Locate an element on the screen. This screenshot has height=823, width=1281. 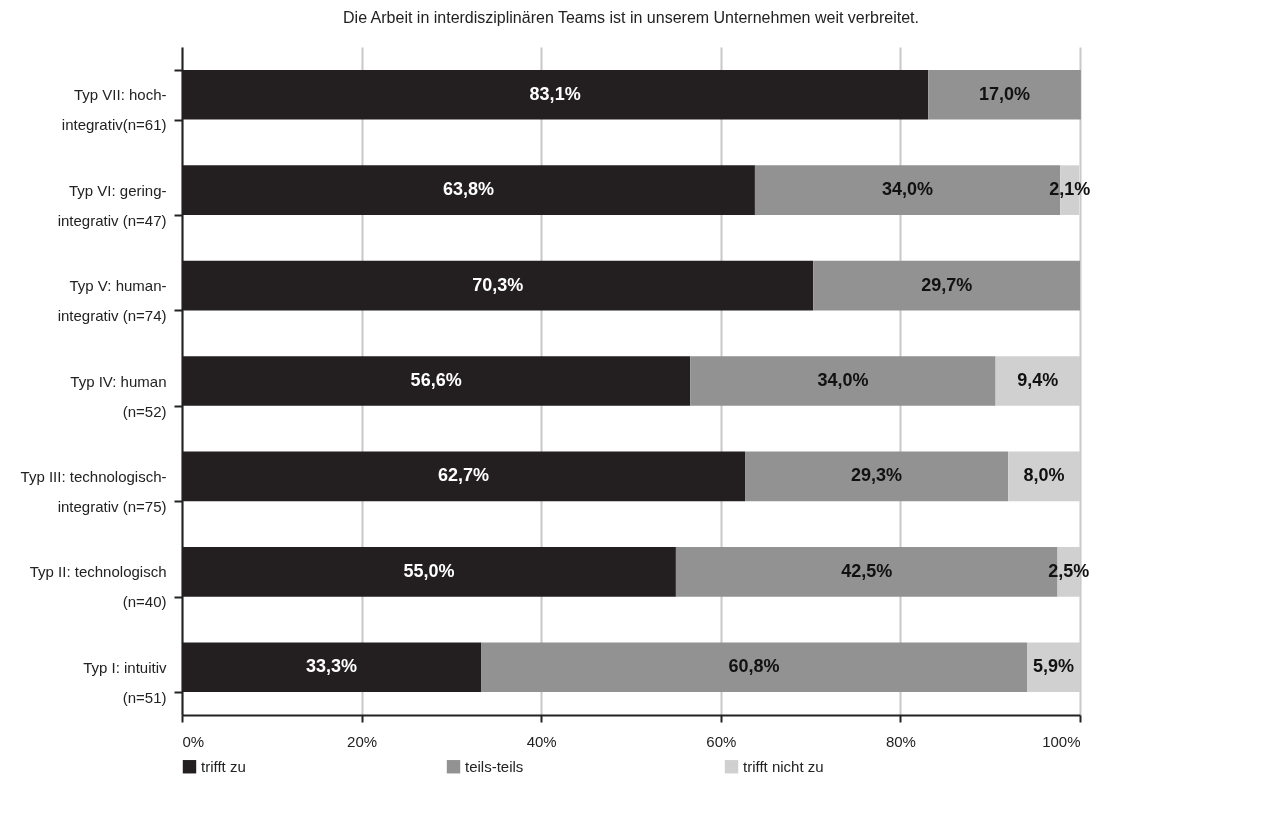
y-tick-label: Typ II: technologisch (n=40) is located at coordinates (98, 587).